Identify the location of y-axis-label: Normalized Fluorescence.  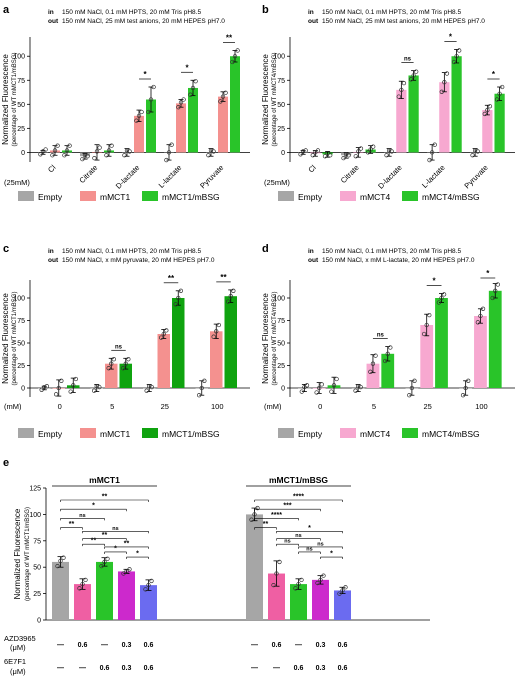
(5, 338).